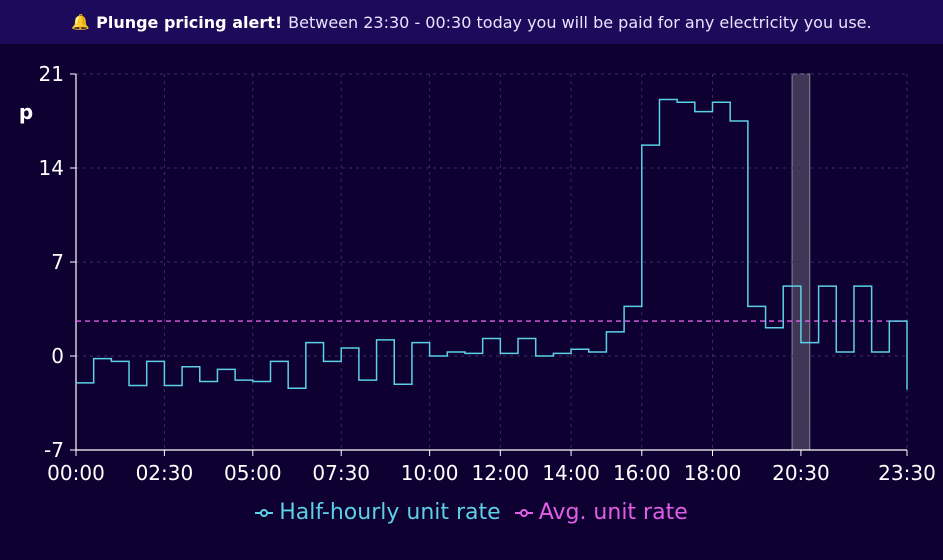  What do you see at coordinates (264, 513) in the screenshot?
I see `legend-marker-half-hourly-icon` at bounding box center [264, 513].